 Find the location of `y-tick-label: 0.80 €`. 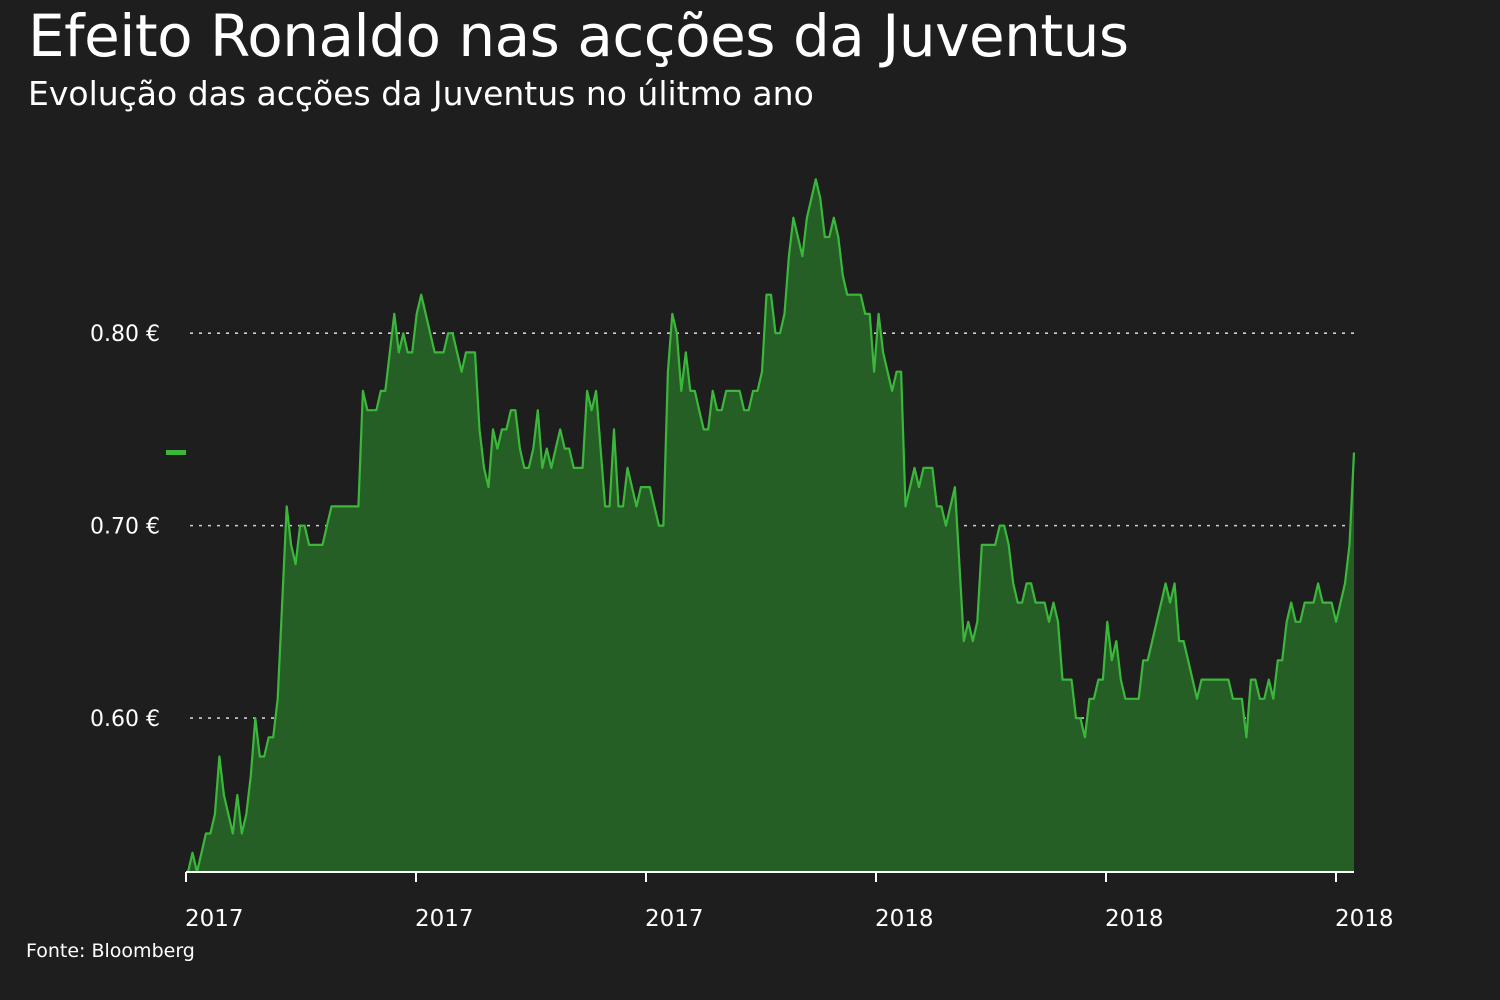

y-tick-label: 0.80 € is located at coordinates (125, 334).